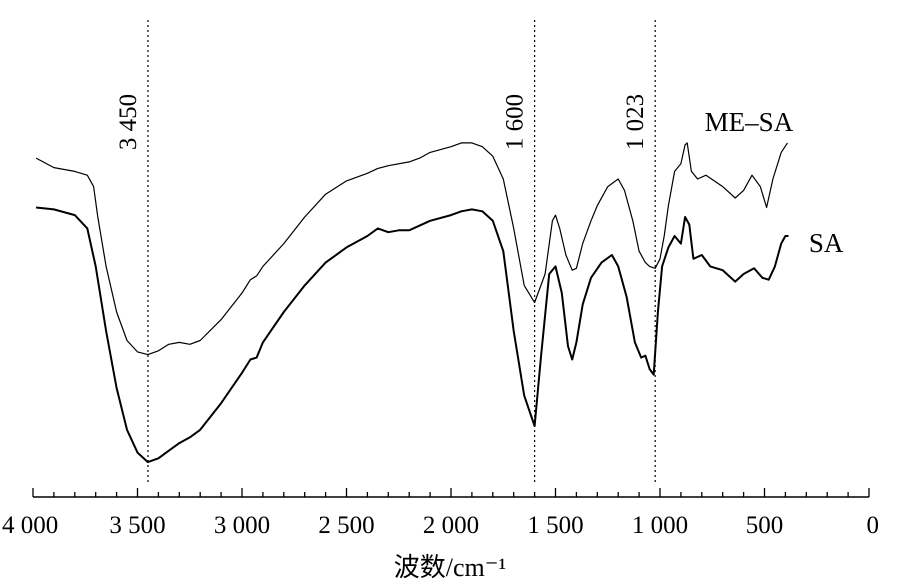 The width and height of the screenshot is (900, 584). I want to click on x-tick-label: 2 000, so click(451, 525).